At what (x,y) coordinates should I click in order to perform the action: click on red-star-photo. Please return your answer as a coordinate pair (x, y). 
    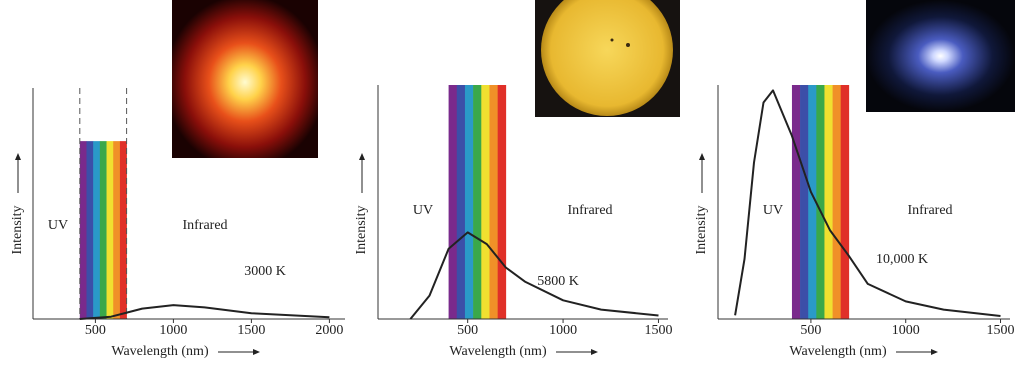
    Looking at the image, I should click on (245, 79).